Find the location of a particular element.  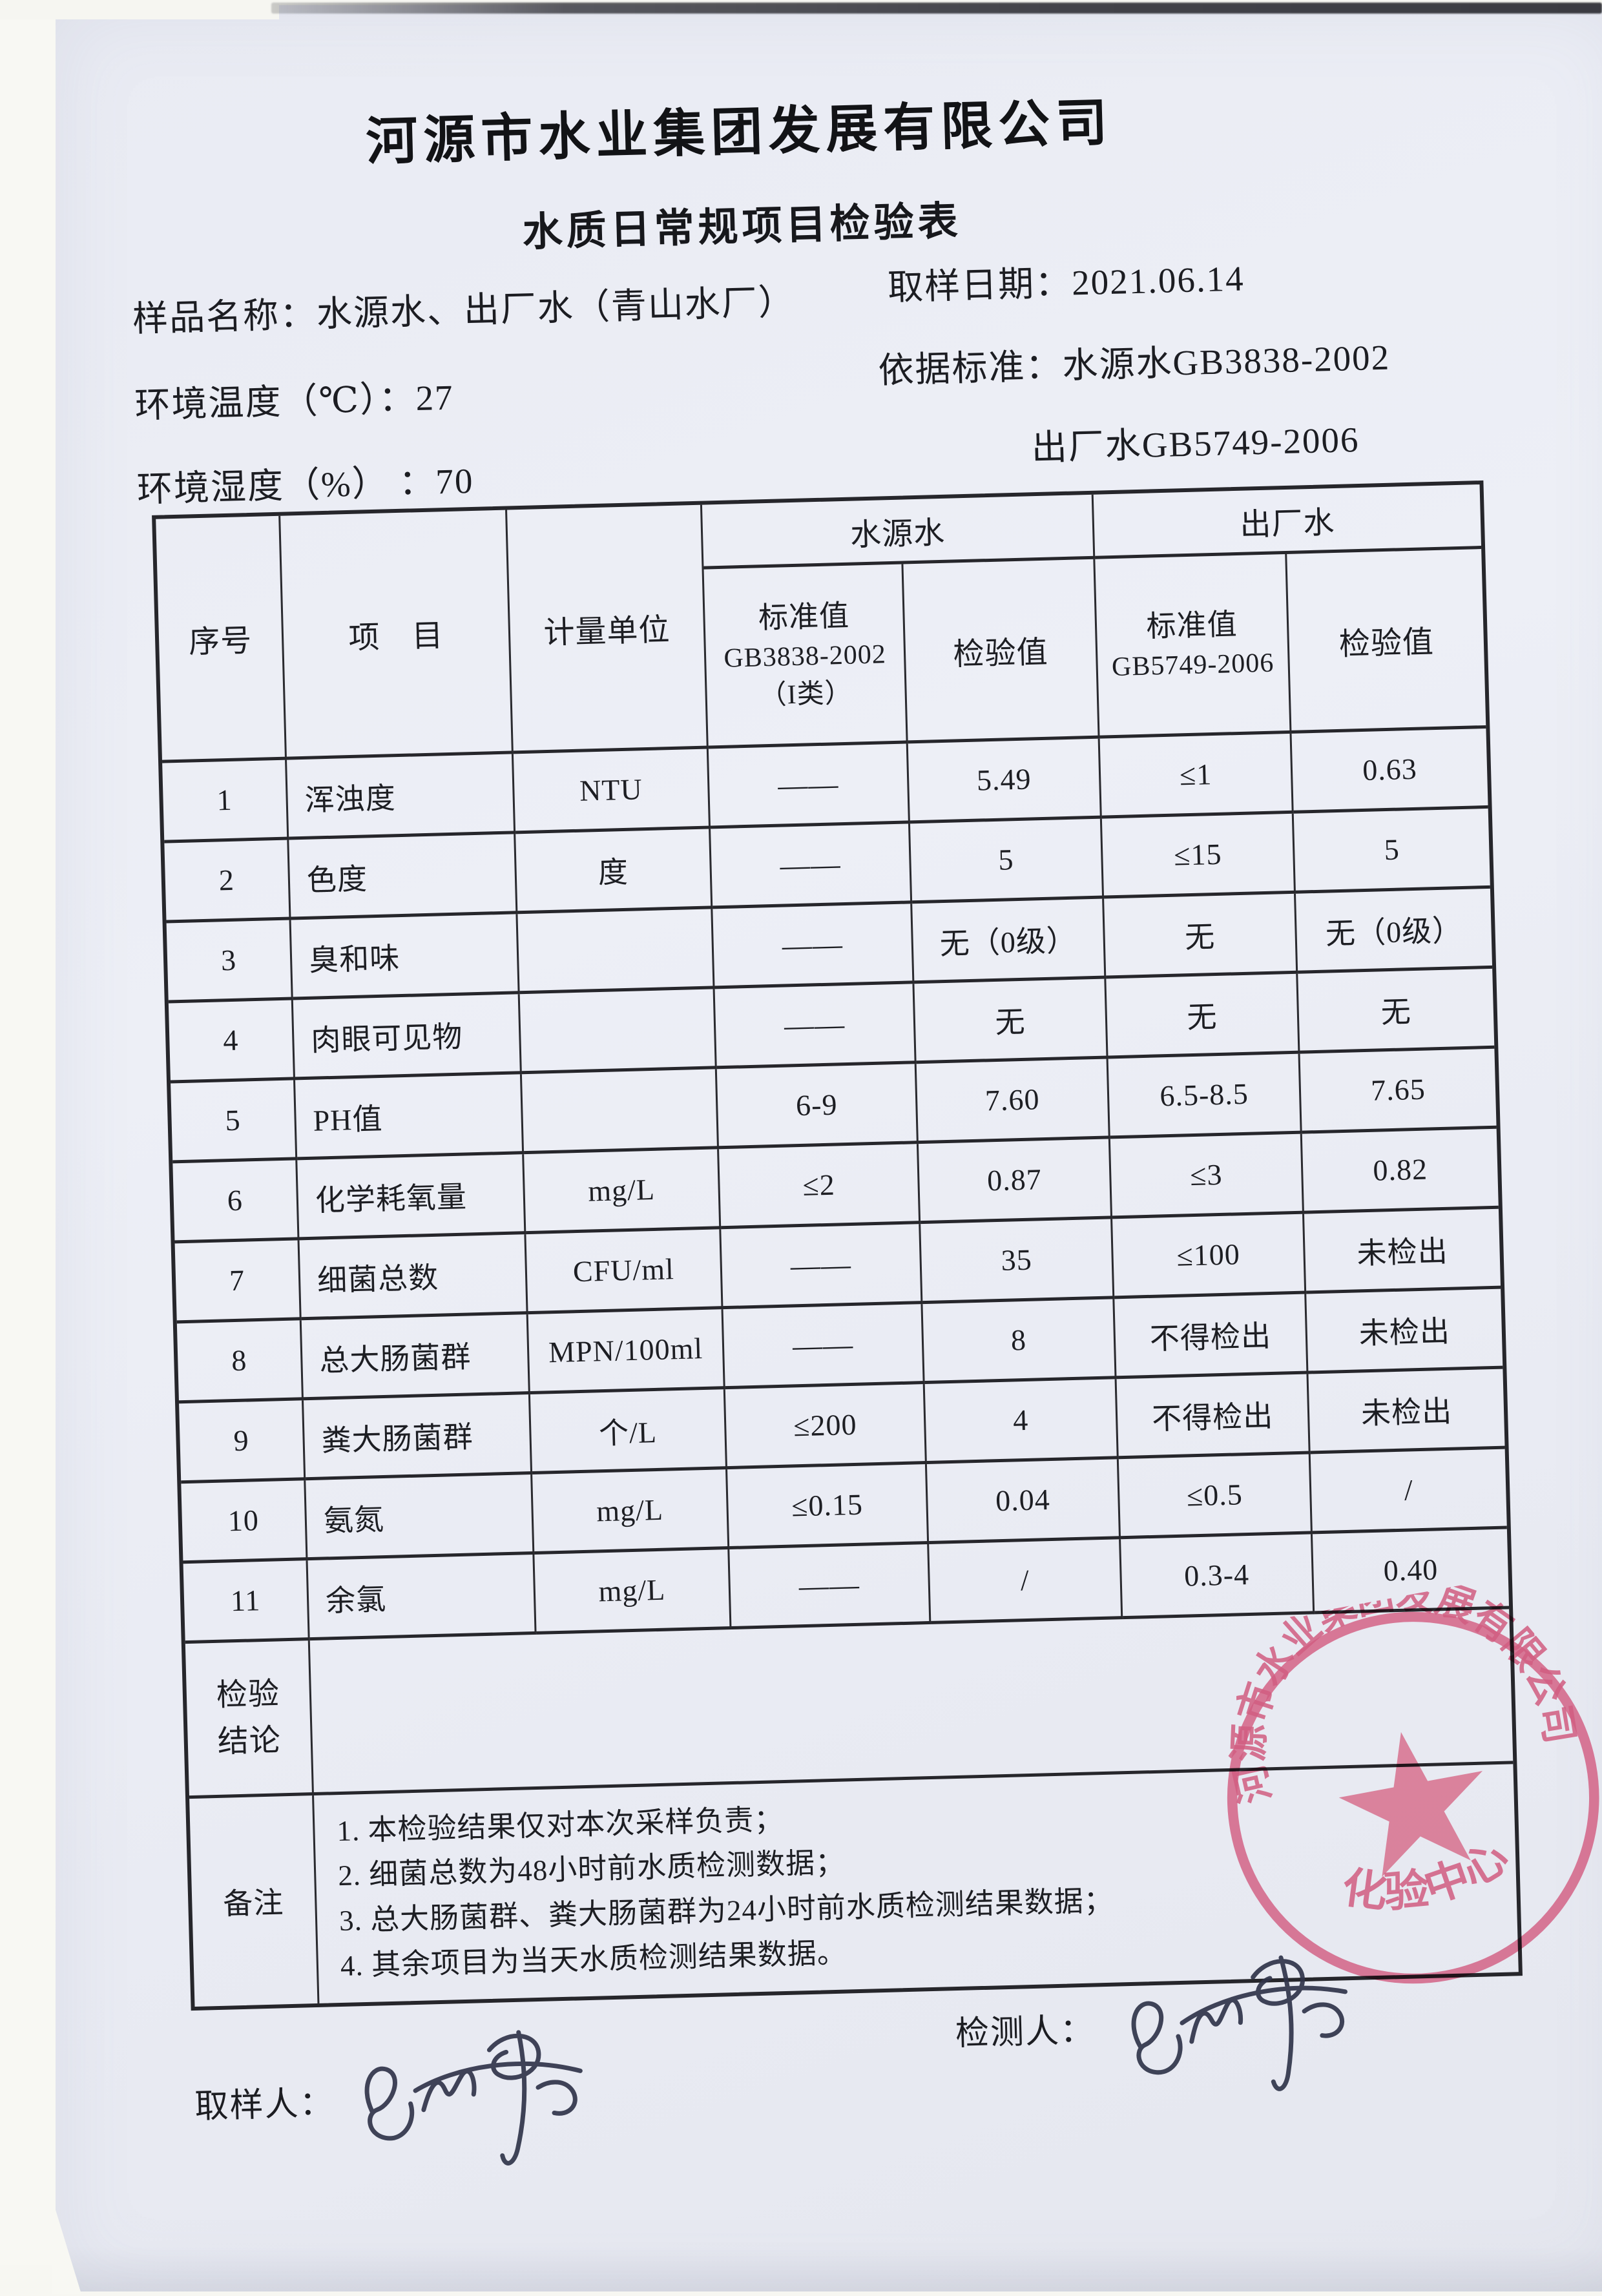

row-source-value: 8 is located at coordinates (1019, 1342).